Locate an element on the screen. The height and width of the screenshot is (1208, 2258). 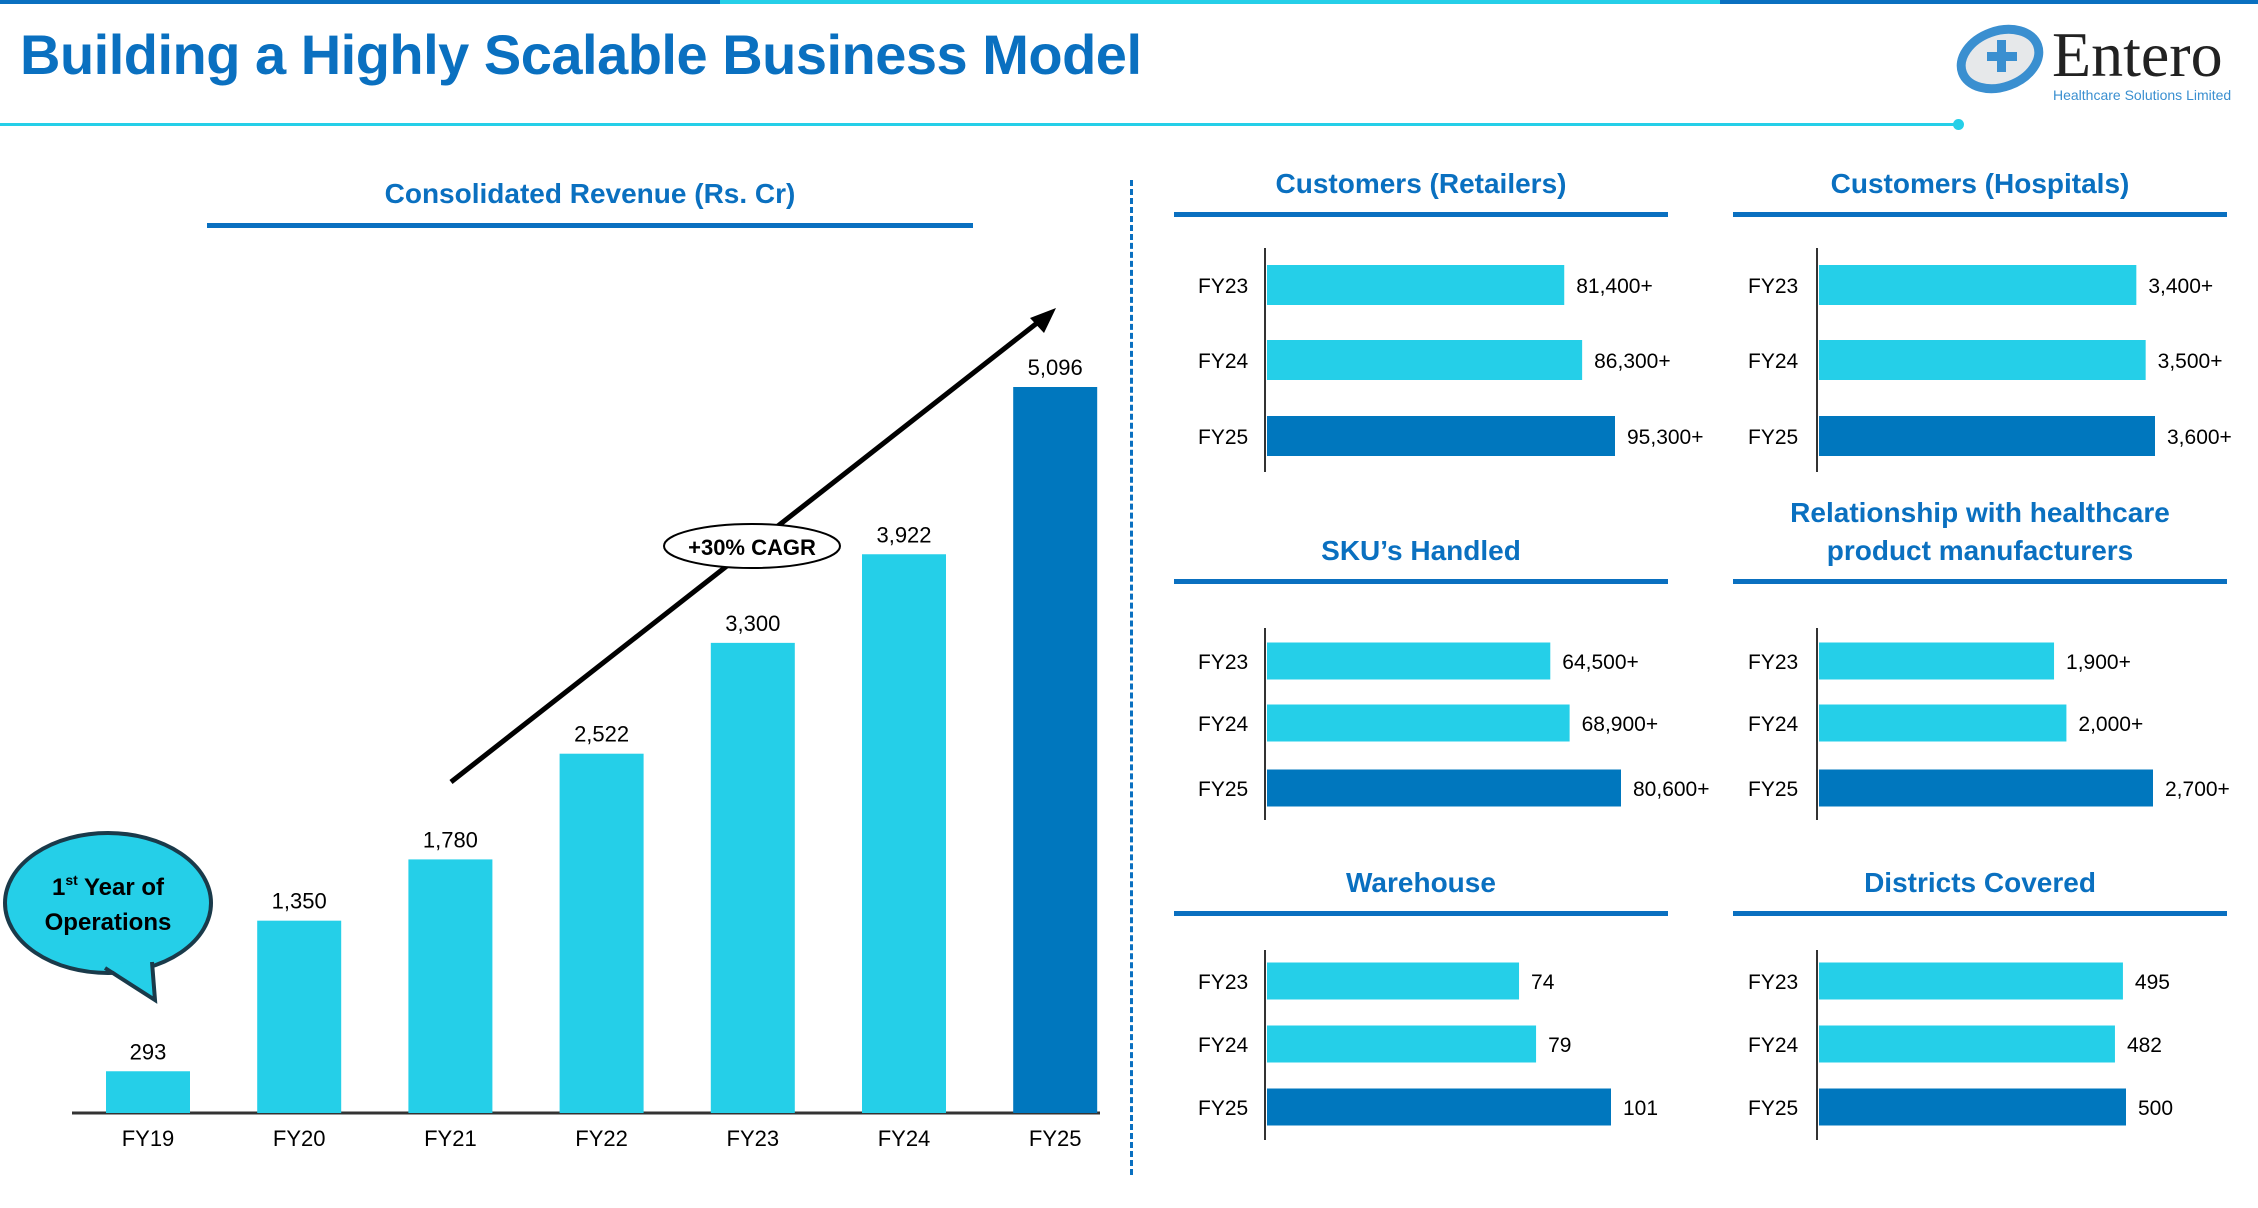
panel-value-label: 1,900+ is located at coordinates (2098, 662).